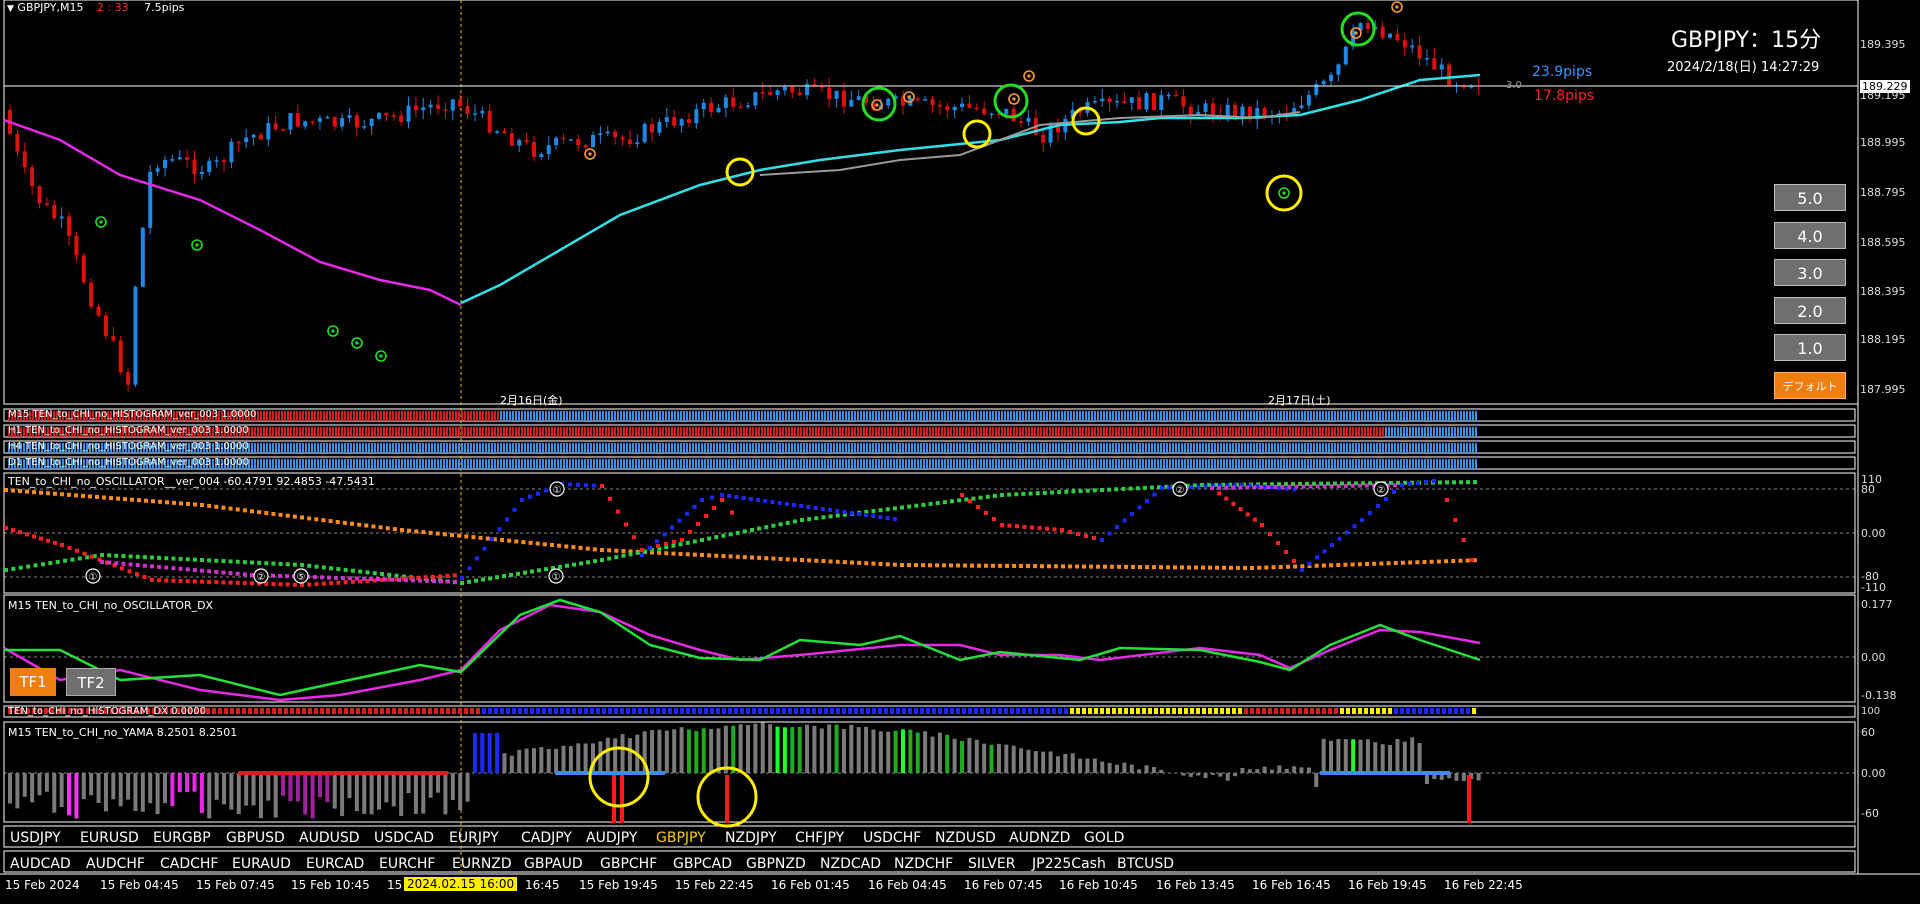  What do you see at coordinates (1810, 197) in the screenshot?
I see `scale-5-button: 5.0` at bounding box center [1810, 197].